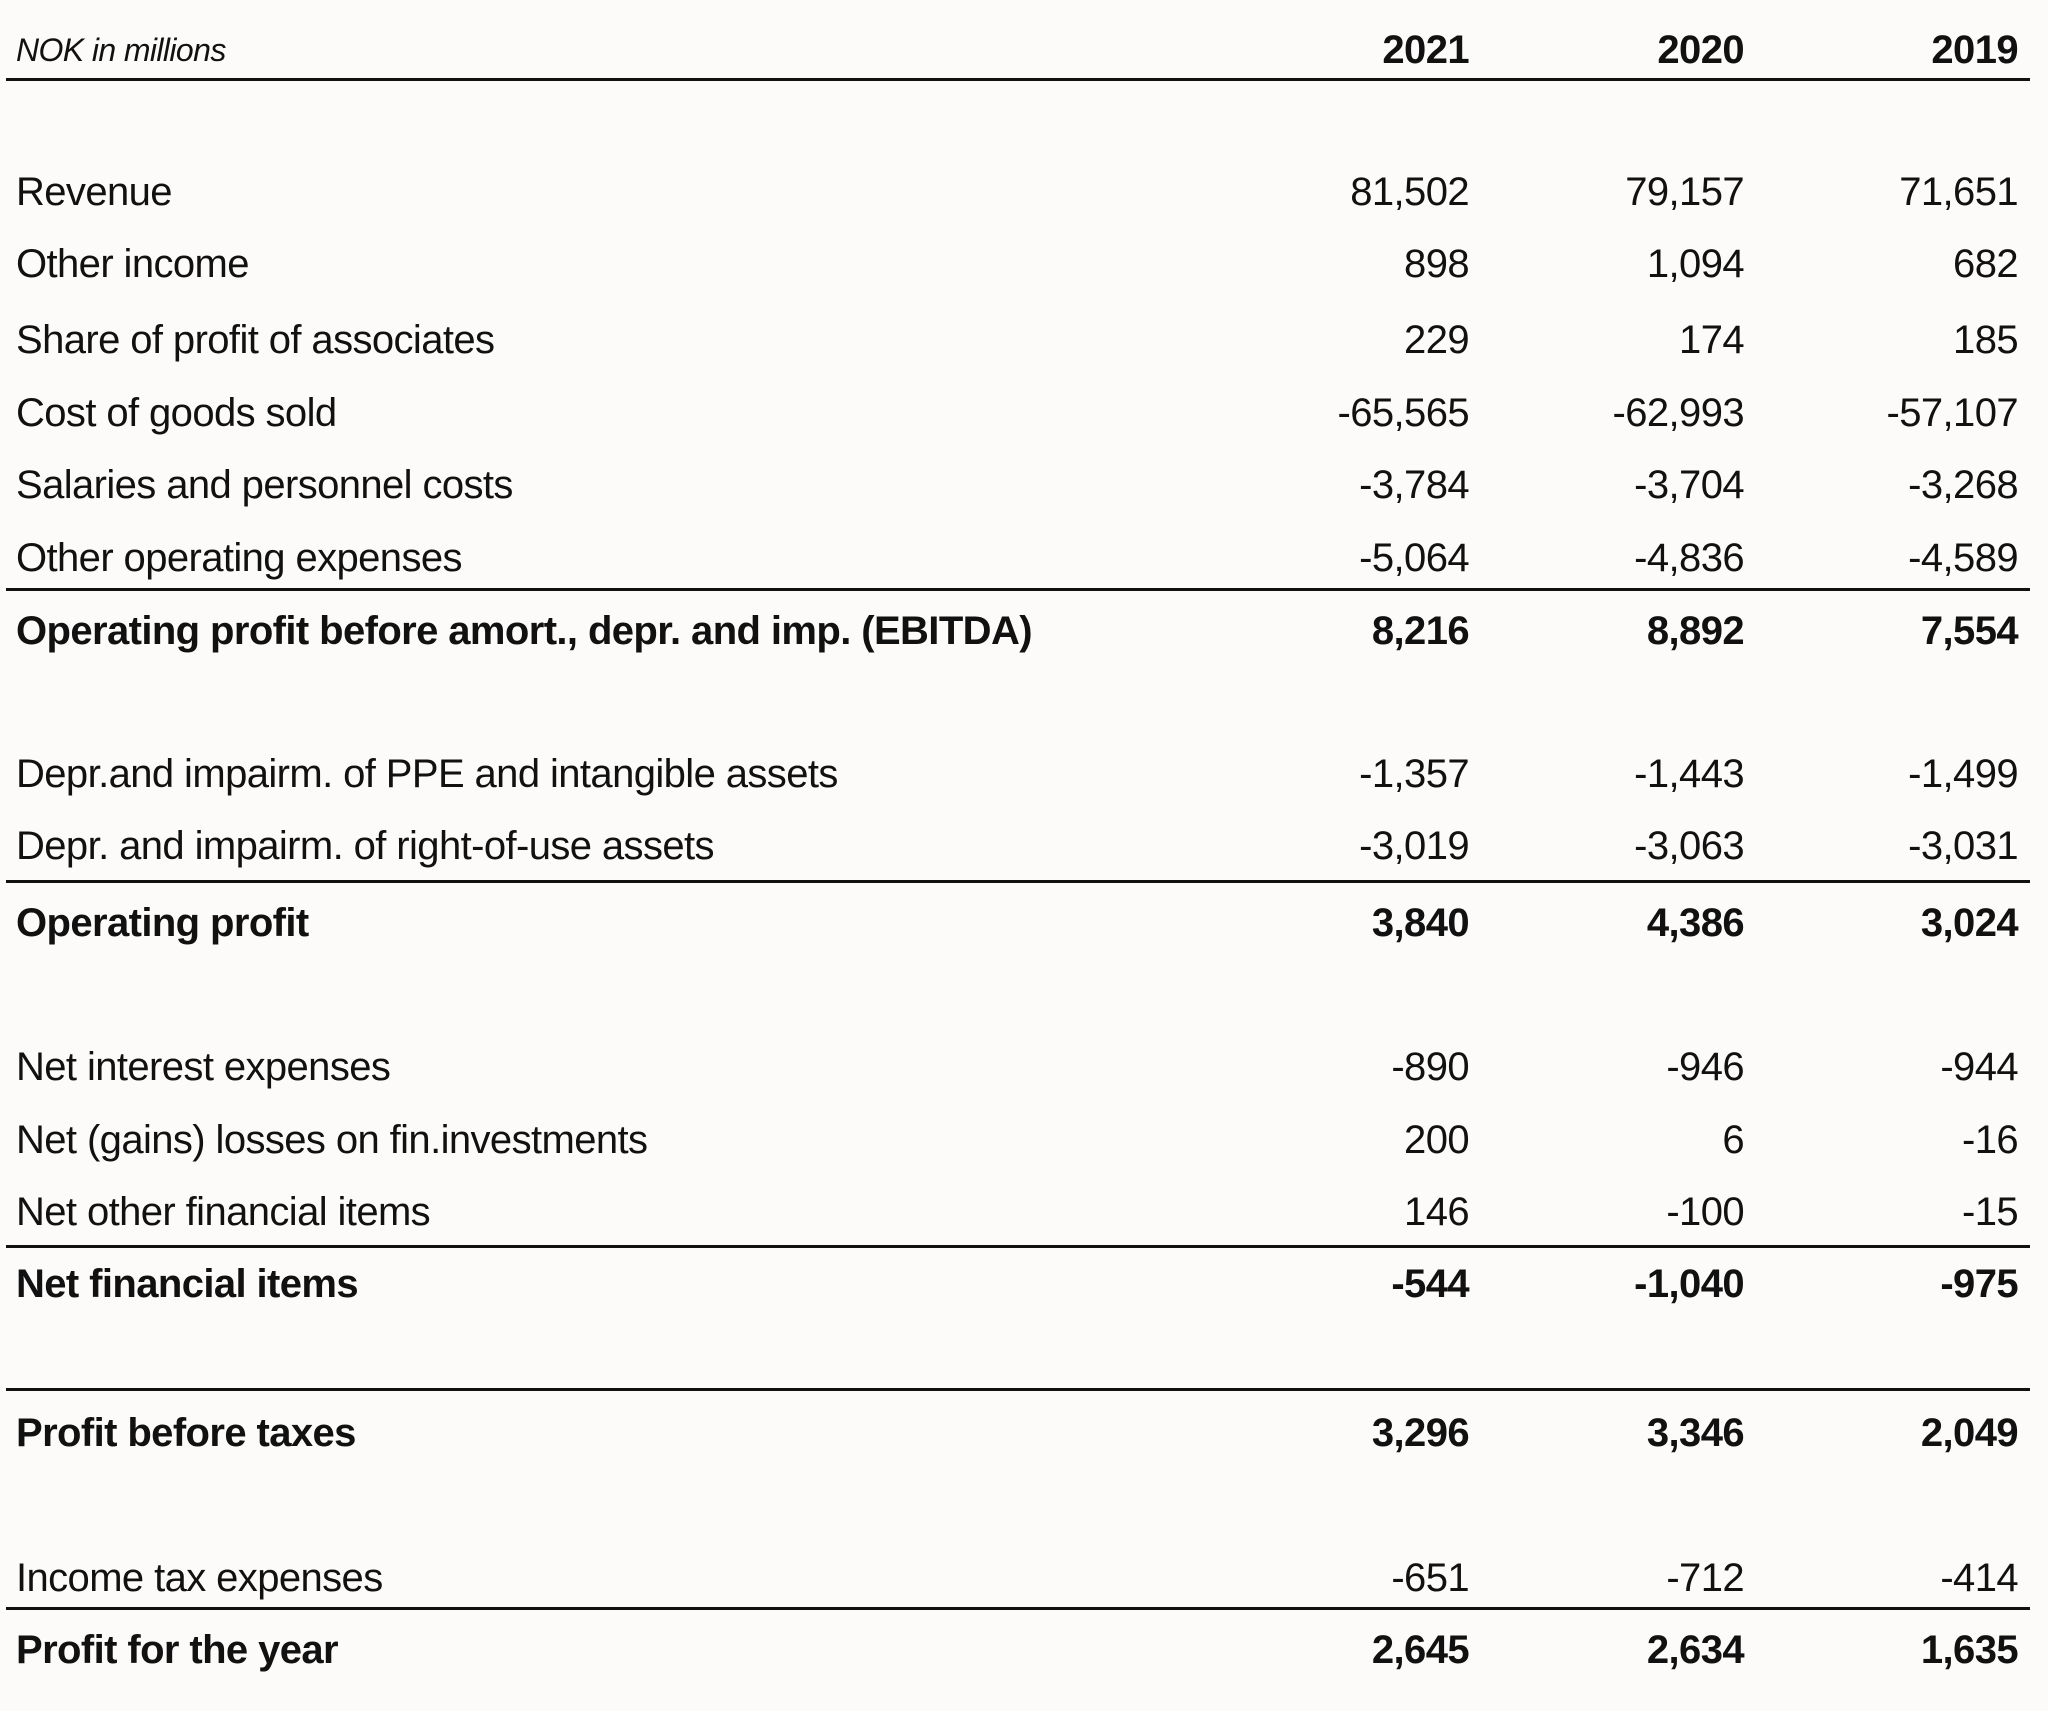 This screenshot has height=1711, width=2048. Describe the element at coordinates (1963, 558) in the screenshot. I see `row-value: -4,589` at that location.